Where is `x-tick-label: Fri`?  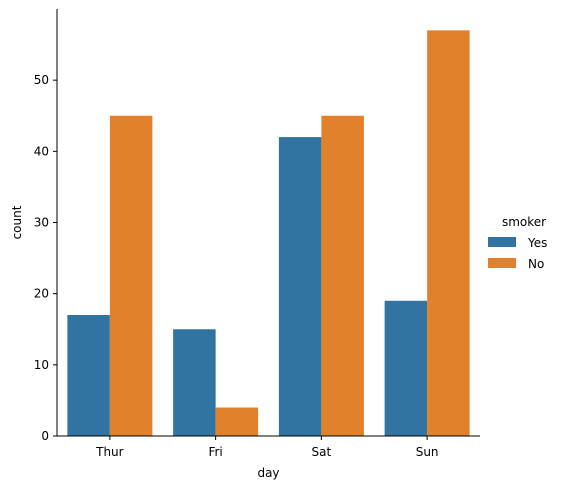 x-tick-label: Fri is located at coordinates (215, 452).